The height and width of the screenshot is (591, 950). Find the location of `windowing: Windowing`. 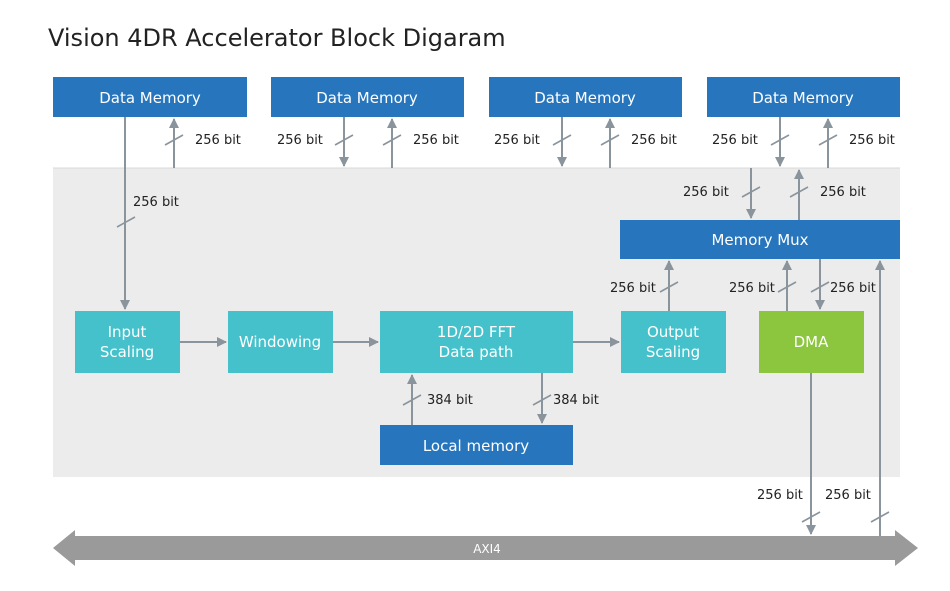

windowing: Windowing is located at coordinates (280, 342).